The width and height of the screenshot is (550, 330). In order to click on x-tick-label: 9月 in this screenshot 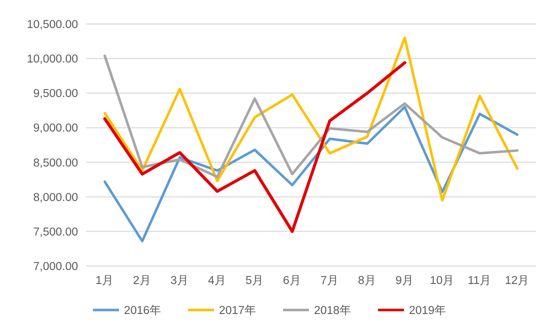, I will do `click(405, 280)`.